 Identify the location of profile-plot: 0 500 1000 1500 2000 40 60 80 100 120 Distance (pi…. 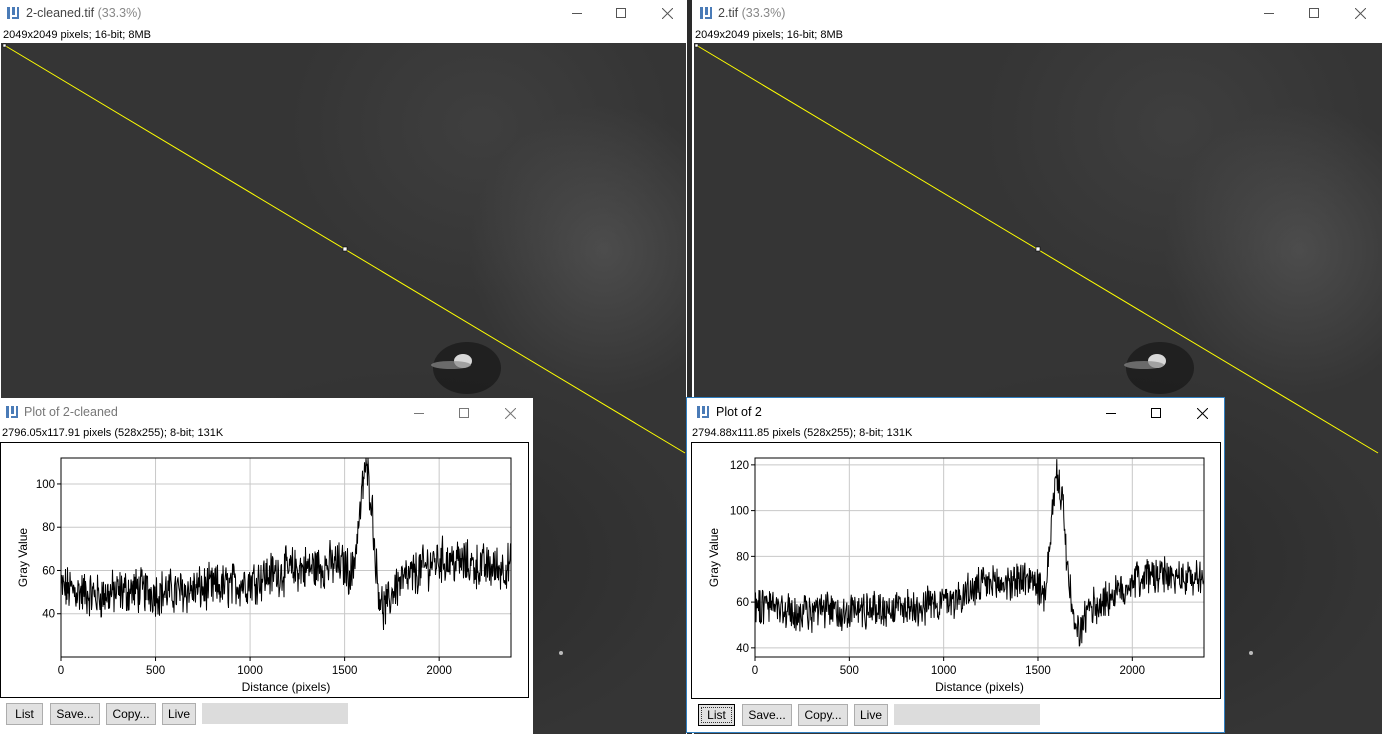
(956, 575).